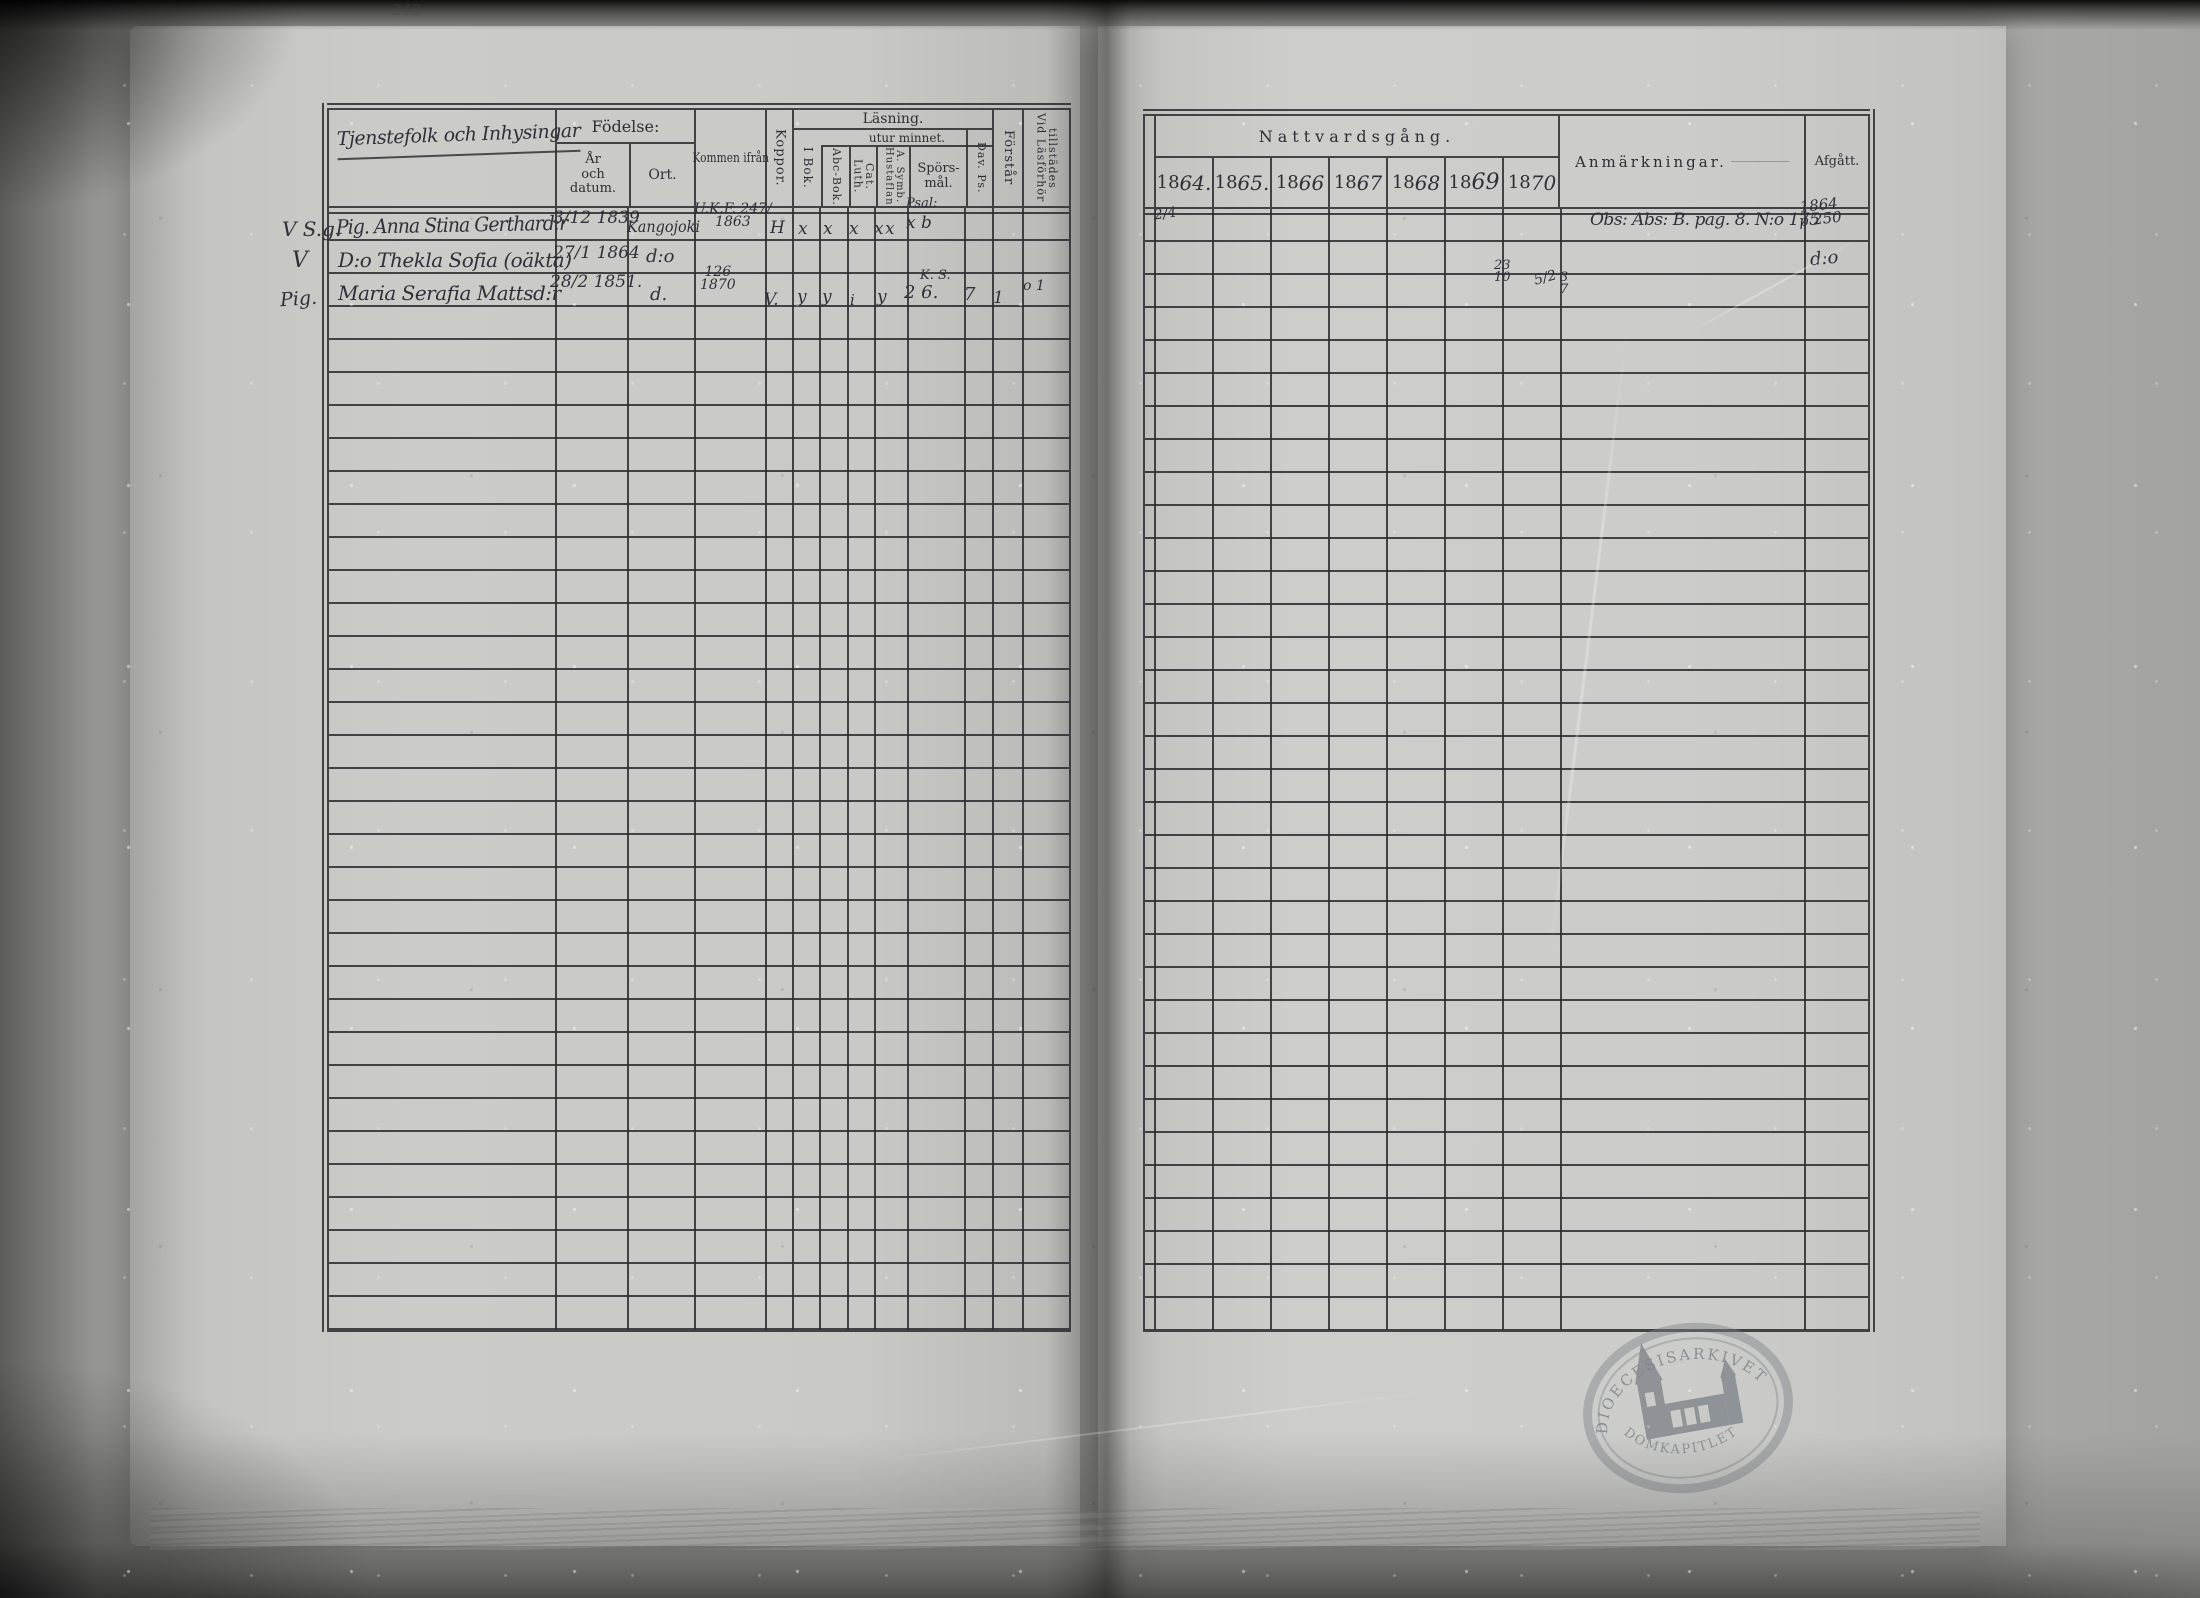 This screenshot has height=1598, width=2200. Describe the element at coordinates (1689, 1391) in the screenshot. I see `church-icon` at that location.